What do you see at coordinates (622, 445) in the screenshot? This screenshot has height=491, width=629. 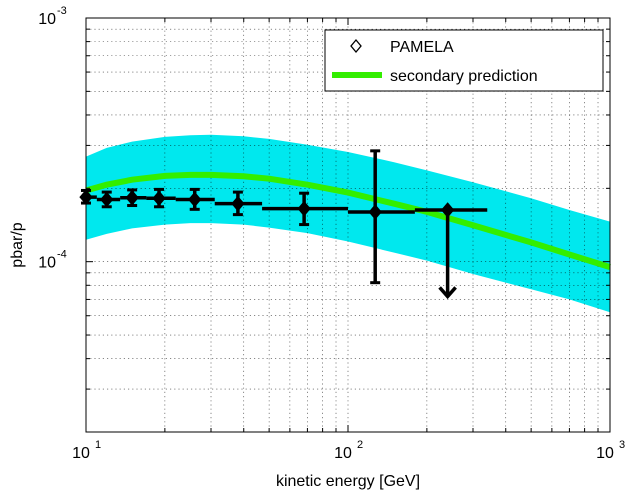 I see `x-tick-exponent: 3` at bounding box center [622, 445].